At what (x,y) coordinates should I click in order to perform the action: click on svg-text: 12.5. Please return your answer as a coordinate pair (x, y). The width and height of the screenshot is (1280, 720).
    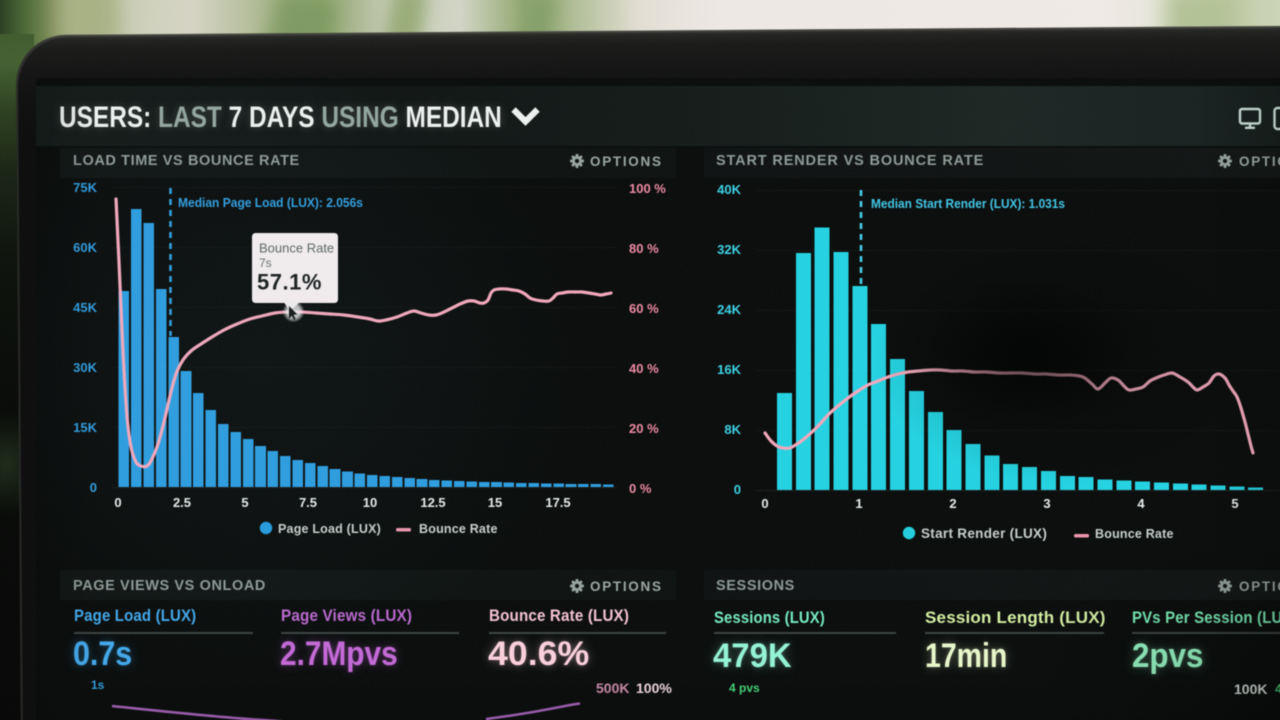
    Looking at the image, I should click on (432, 502).